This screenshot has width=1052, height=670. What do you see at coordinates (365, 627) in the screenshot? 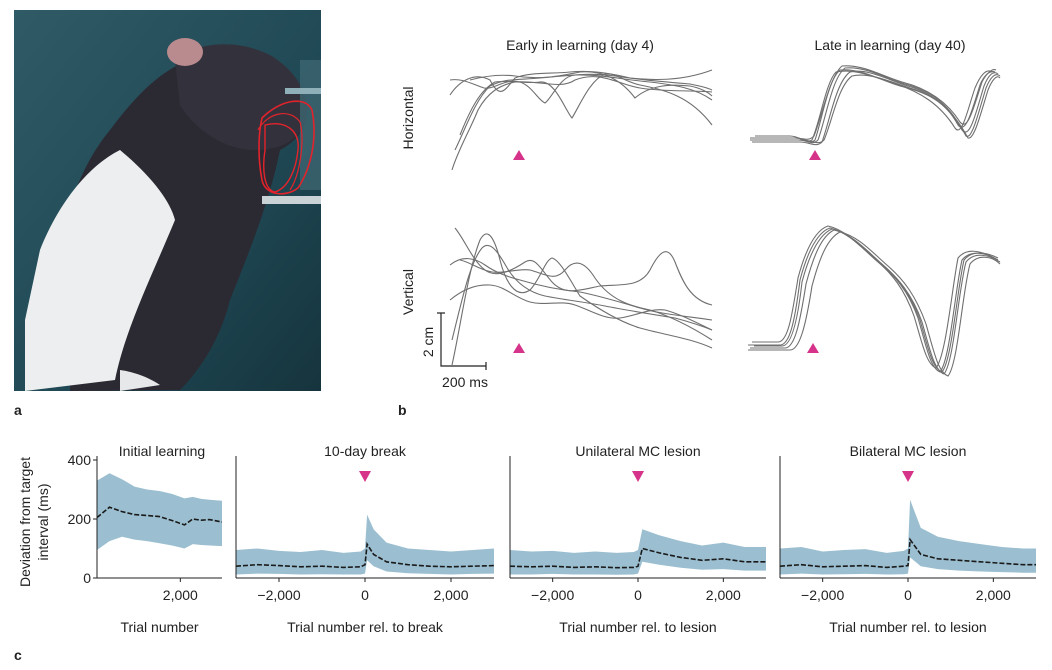
I see `x-axis-label-1: Trial number rel. to break` at bounding box center [365, 627].